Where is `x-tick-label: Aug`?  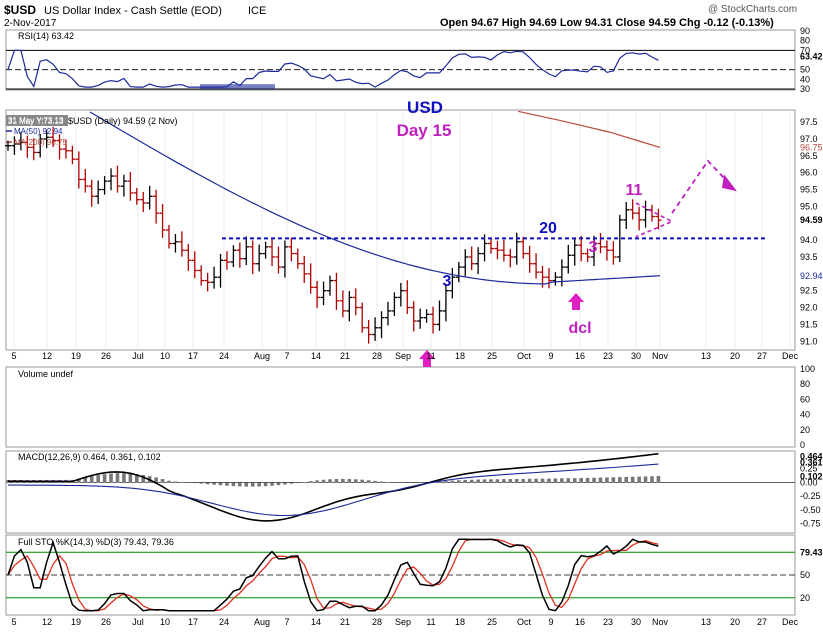 x-tick-label: Aug is located at coordinates (262, 356).